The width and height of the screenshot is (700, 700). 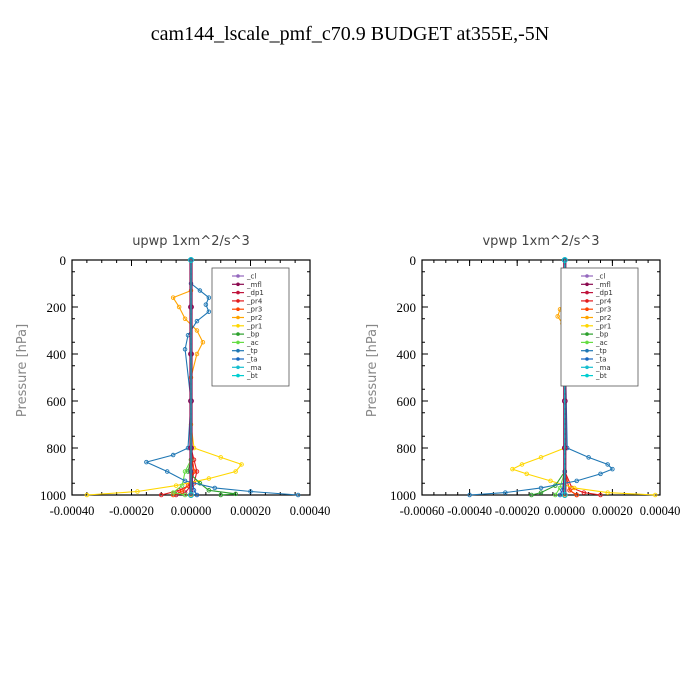 I want to click on y-tick-label: 1000, so click(x=53, y=495).